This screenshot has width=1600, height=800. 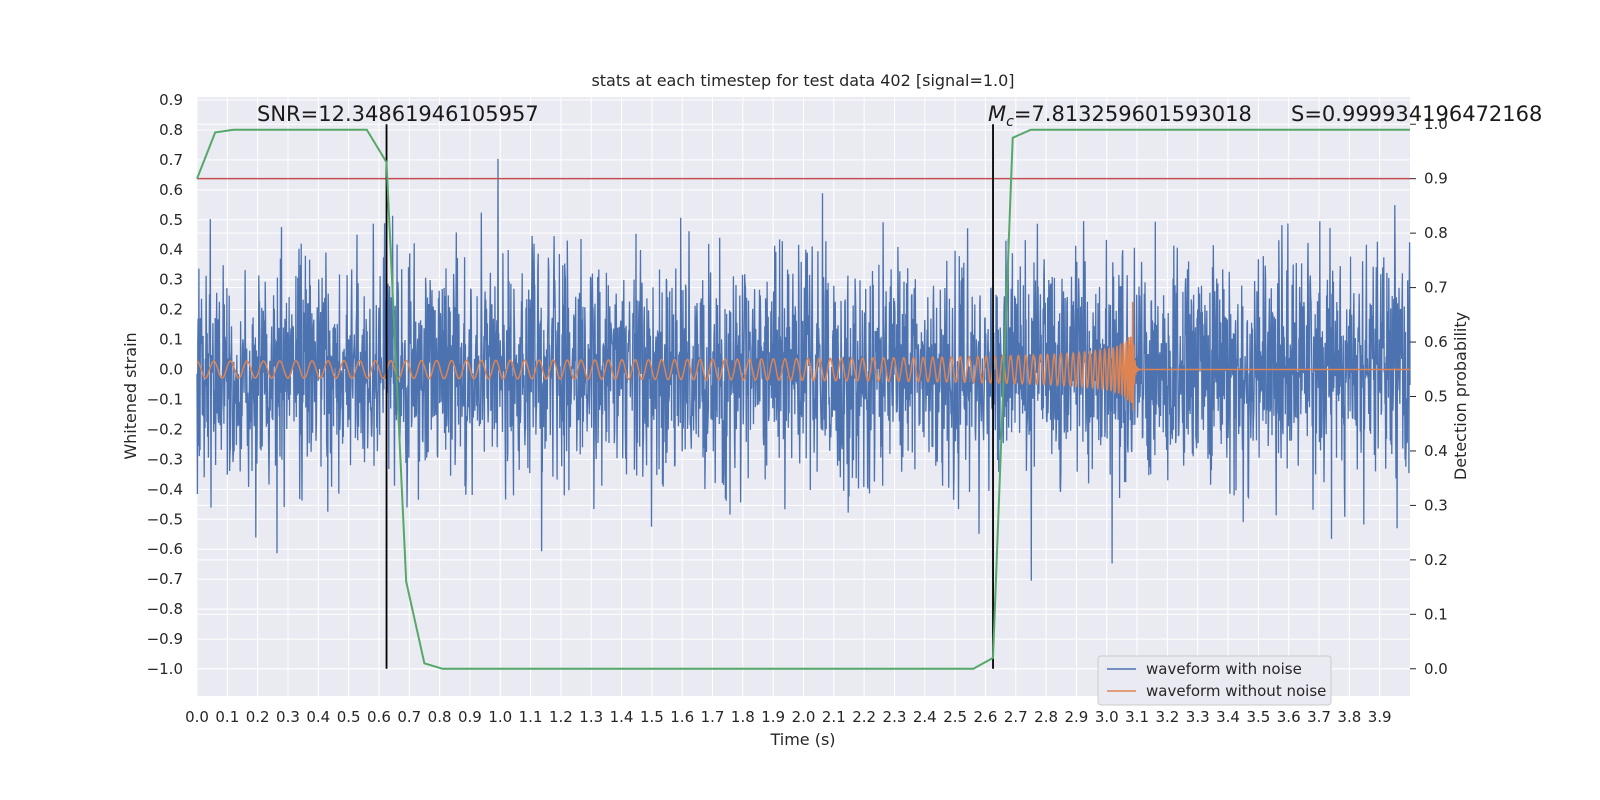 I want to click on x-tick-label: 2.4, so click(x=925, y=717).